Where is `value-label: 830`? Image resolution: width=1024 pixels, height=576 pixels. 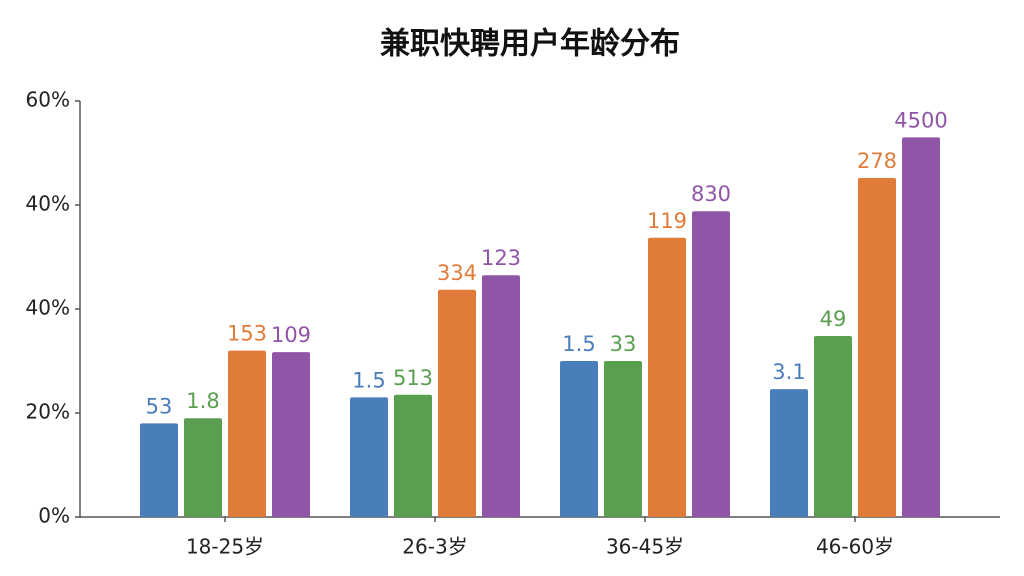
value-label: 830 is located at coordinates (711, 194).